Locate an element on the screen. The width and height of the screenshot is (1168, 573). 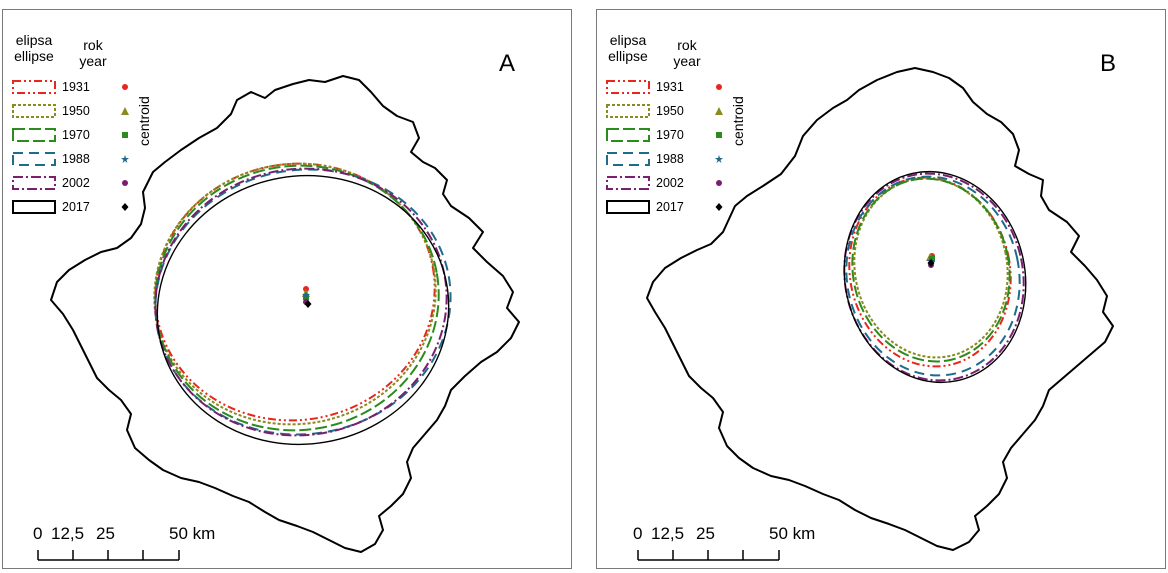
ellipse-1970 is located at coordinates (931, 270).